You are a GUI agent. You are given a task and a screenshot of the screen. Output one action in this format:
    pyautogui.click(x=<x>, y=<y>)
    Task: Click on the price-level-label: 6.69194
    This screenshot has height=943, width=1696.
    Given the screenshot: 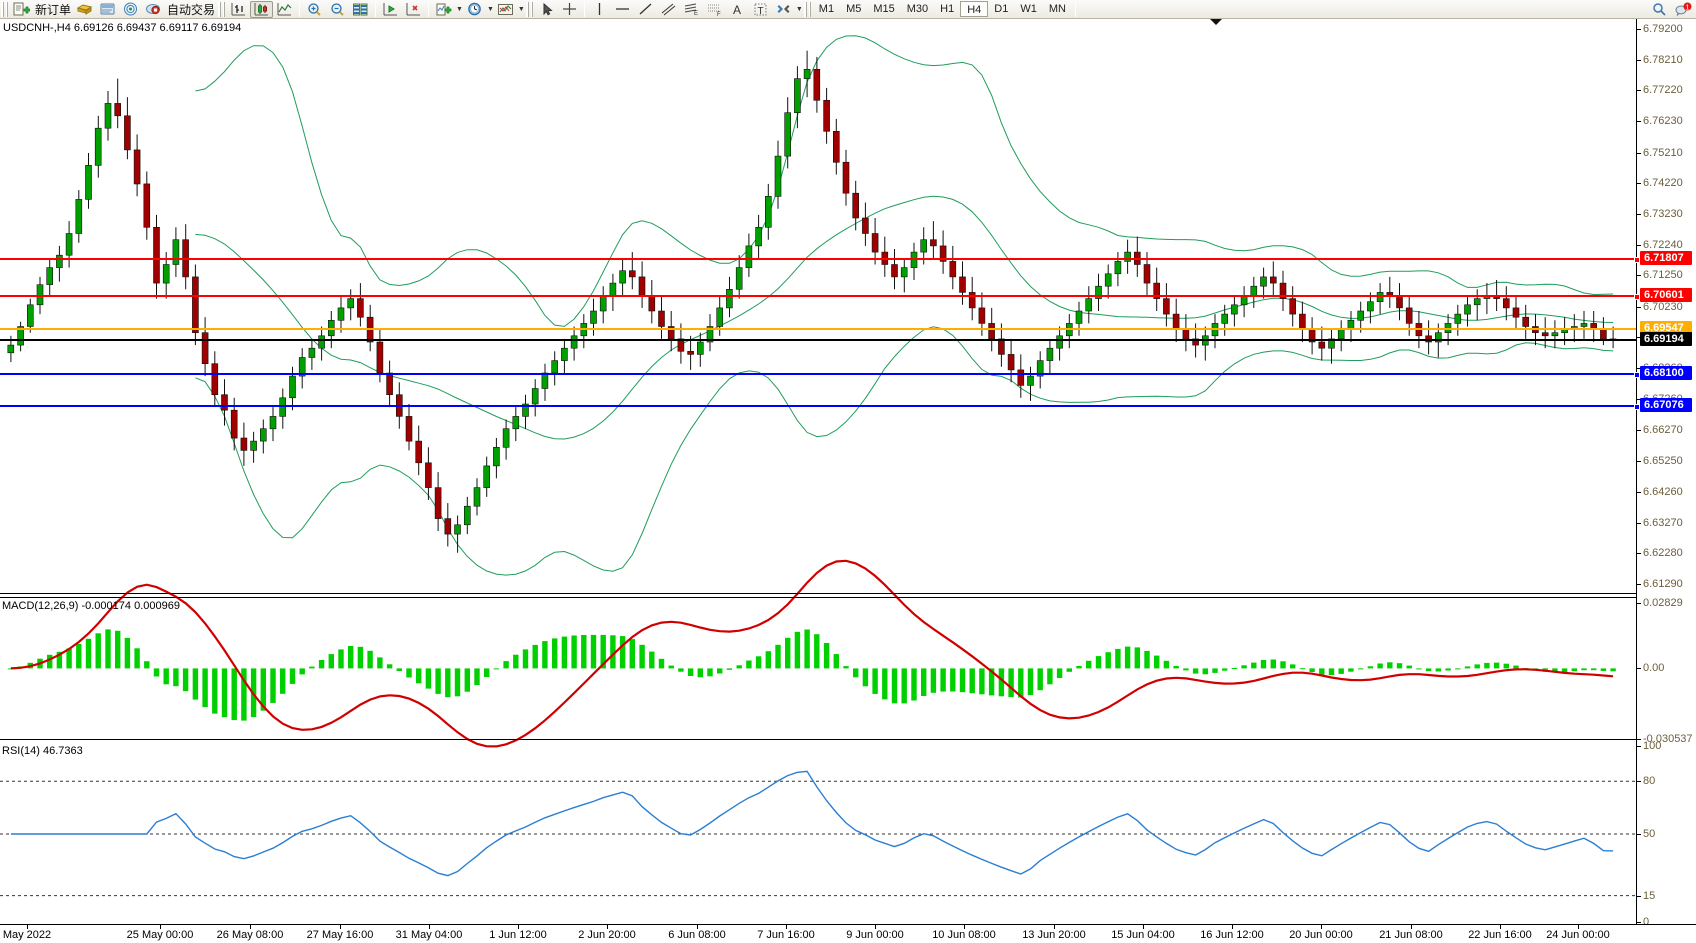 What is the action you would take?
    pyautogui.click(x=1666, y=339)
    